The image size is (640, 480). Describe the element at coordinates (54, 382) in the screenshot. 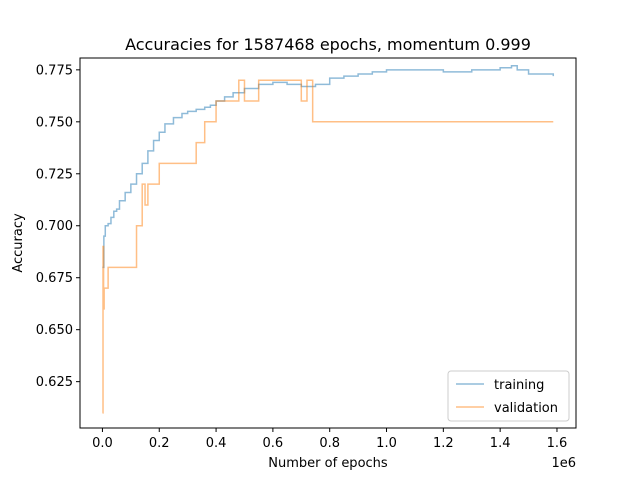

I see `y-tick-label: 0.625` at that location.